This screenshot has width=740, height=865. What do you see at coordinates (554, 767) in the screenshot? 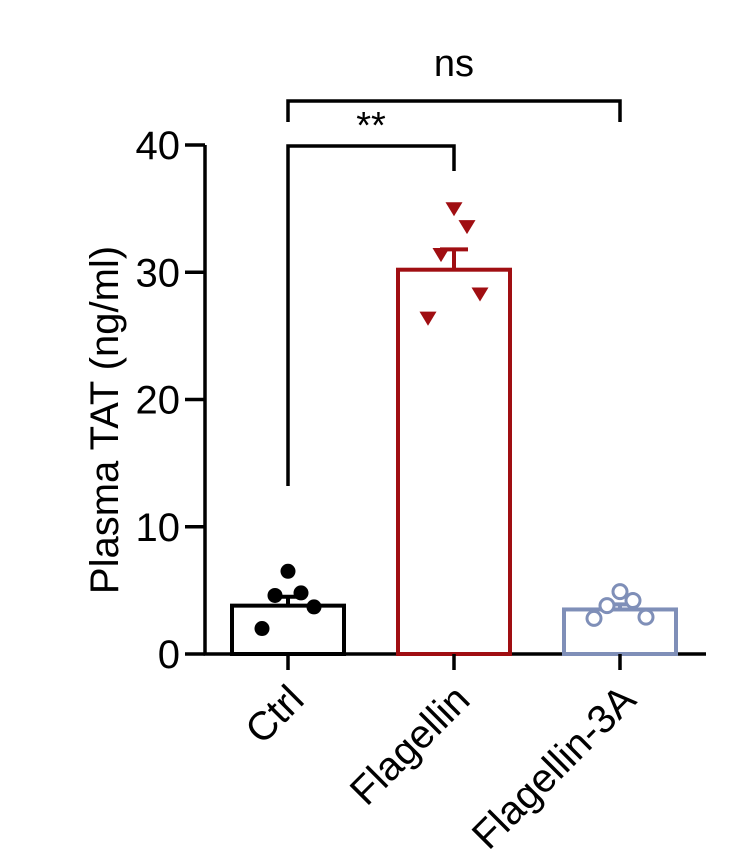
I see `x-tick-label: Flagellin-3A` at bounding box center [554, 767].